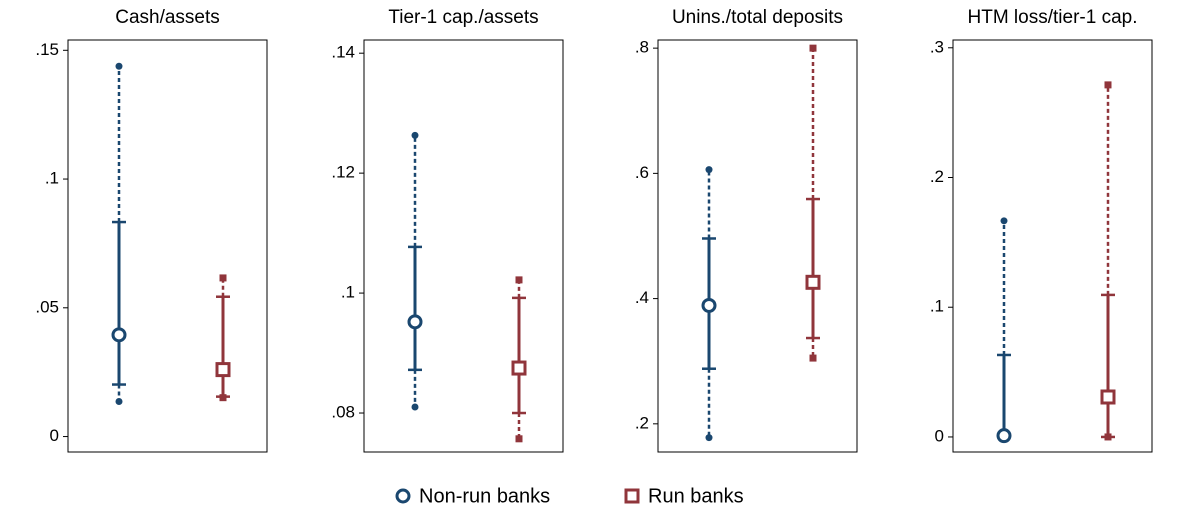 The width and height of the screenshot is (1178, 512). Describe the element at coordinates (642, 172) in the screenshot. I see `y-tick-label: .6` at that location.